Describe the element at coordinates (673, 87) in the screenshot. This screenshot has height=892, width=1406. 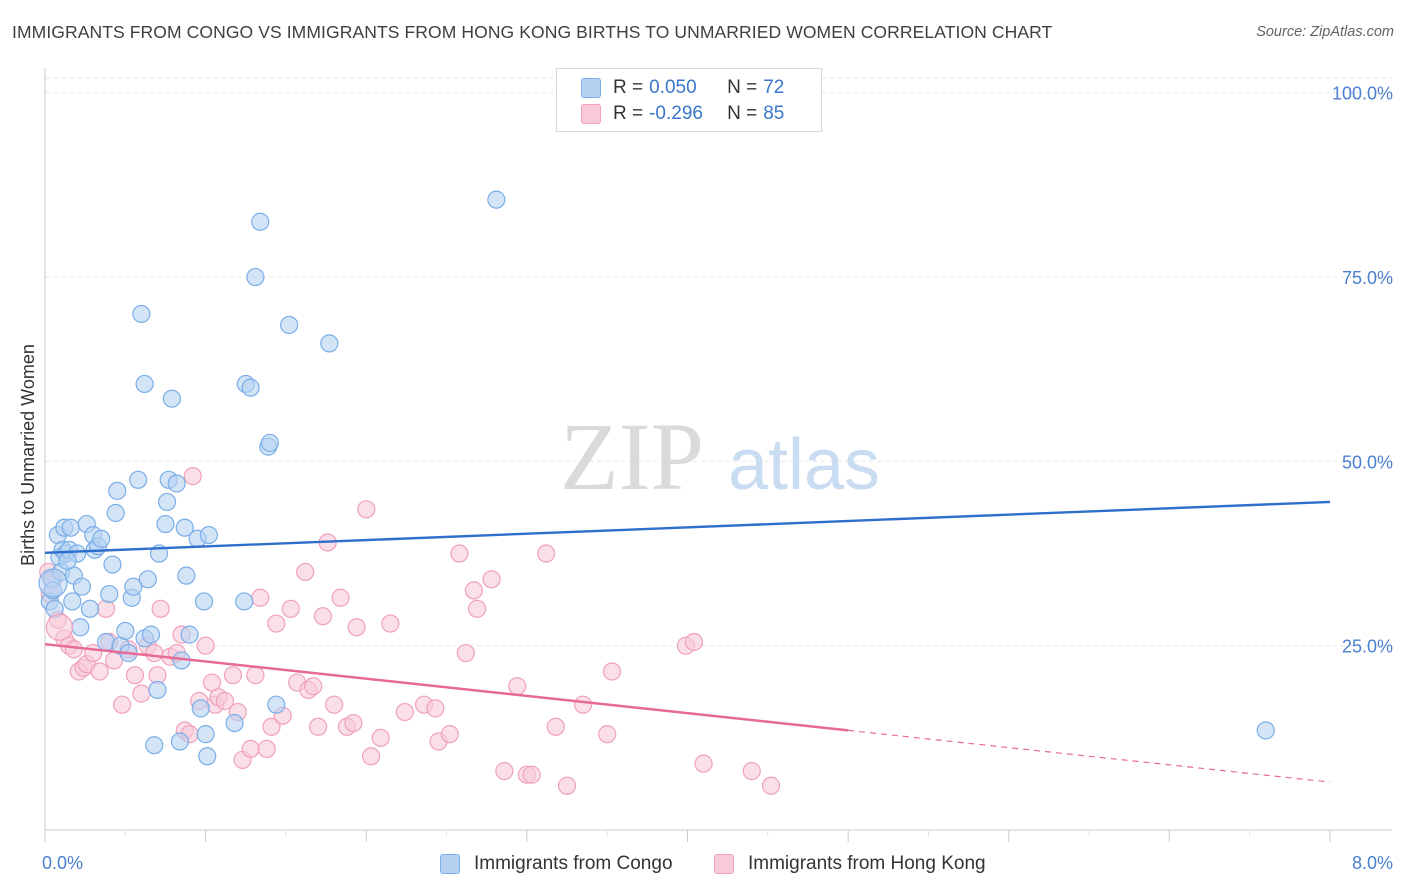
I see `congo-r-value: 0.050` at that location.